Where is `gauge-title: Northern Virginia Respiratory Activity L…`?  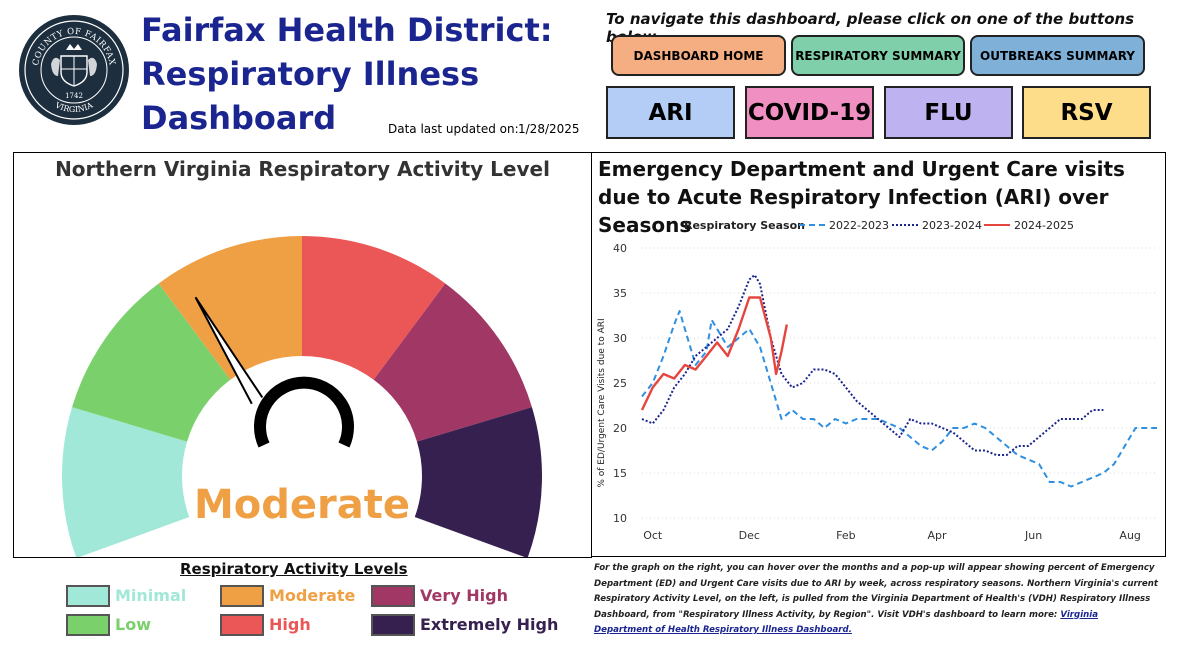 gauge-title: Northern Virginia Respiratory Activity L… is located at coordinates (302, 169).